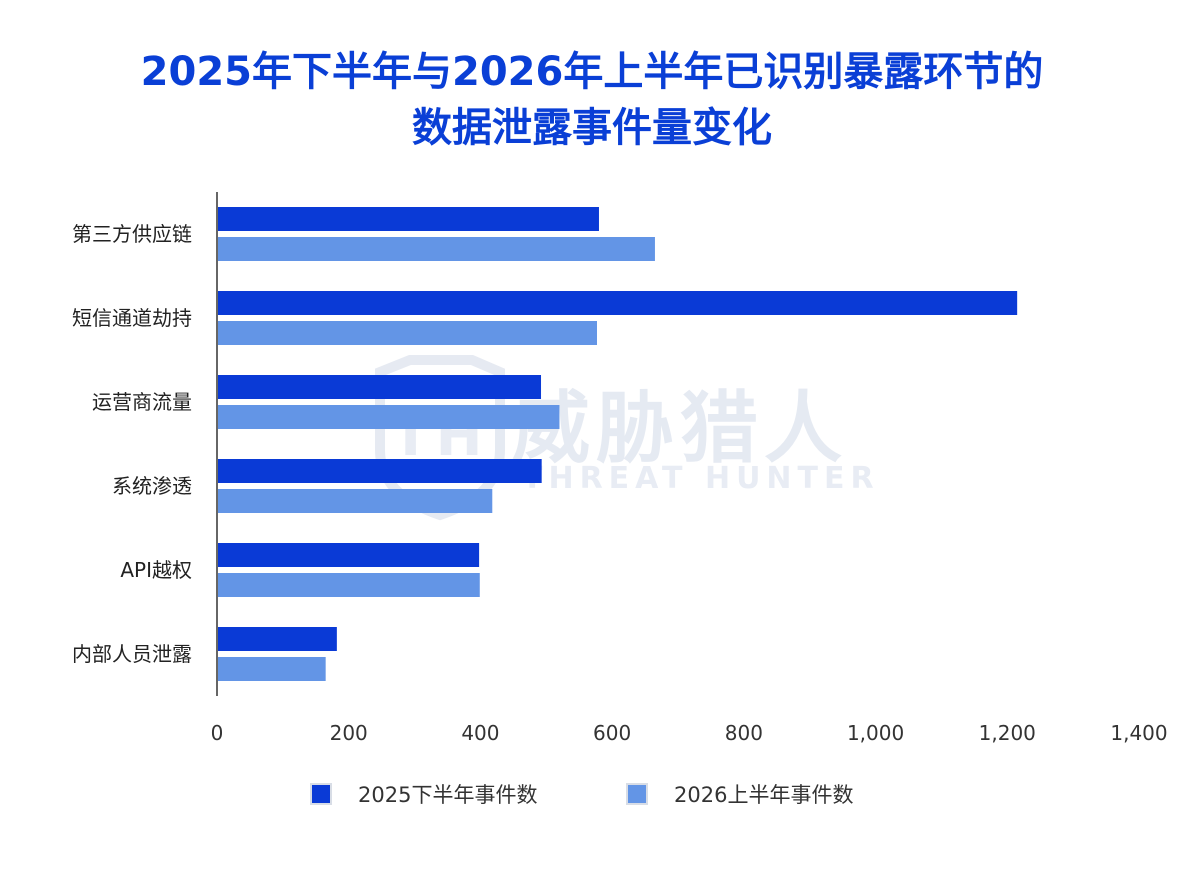  What do you see at coordinates (592, 794) in the screenshot?
I see `legend: 2025下半年事件数 2026上半年事件数` at bounding box center [592, 794].